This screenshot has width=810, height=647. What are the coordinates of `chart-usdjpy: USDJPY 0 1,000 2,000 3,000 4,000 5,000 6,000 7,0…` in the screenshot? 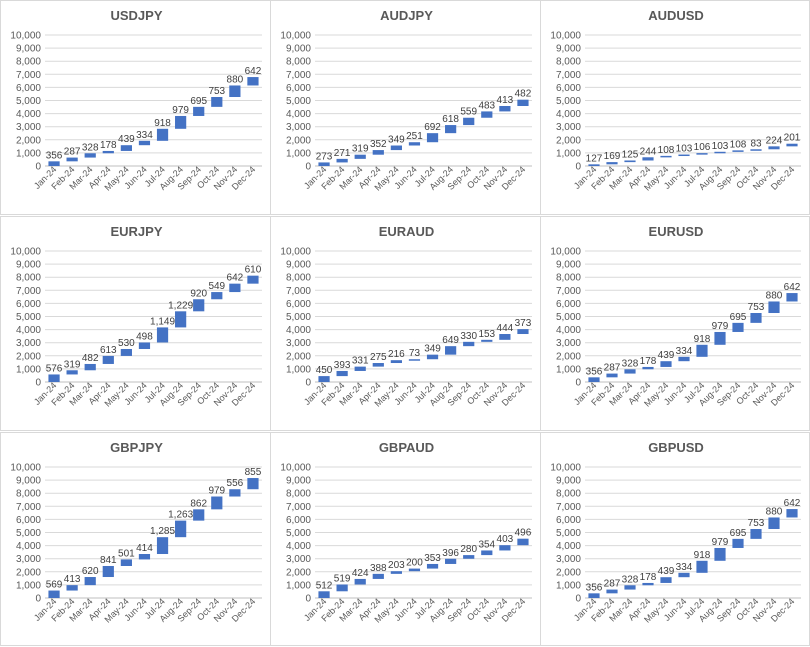 It's located at (136, 100).